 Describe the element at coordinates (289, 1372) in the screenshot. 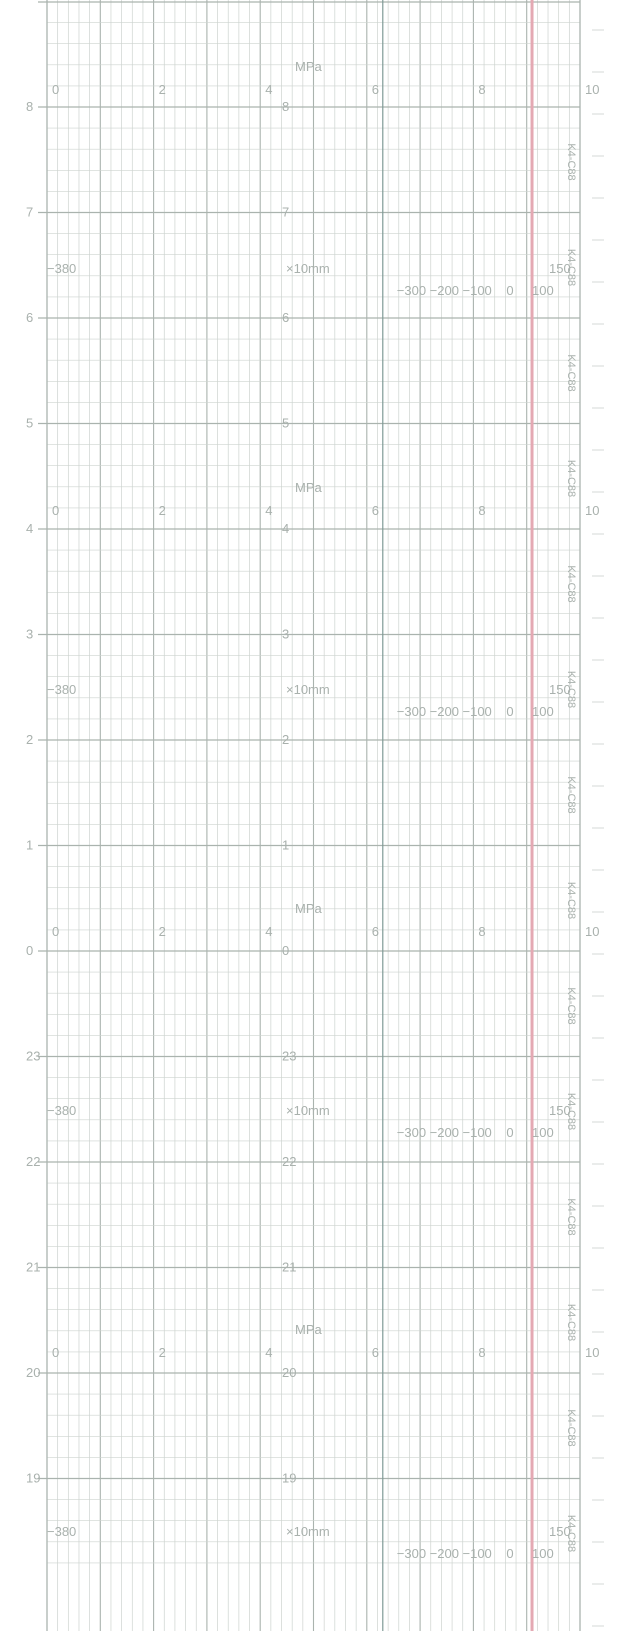

I see `time-label-center: 20` at that location.